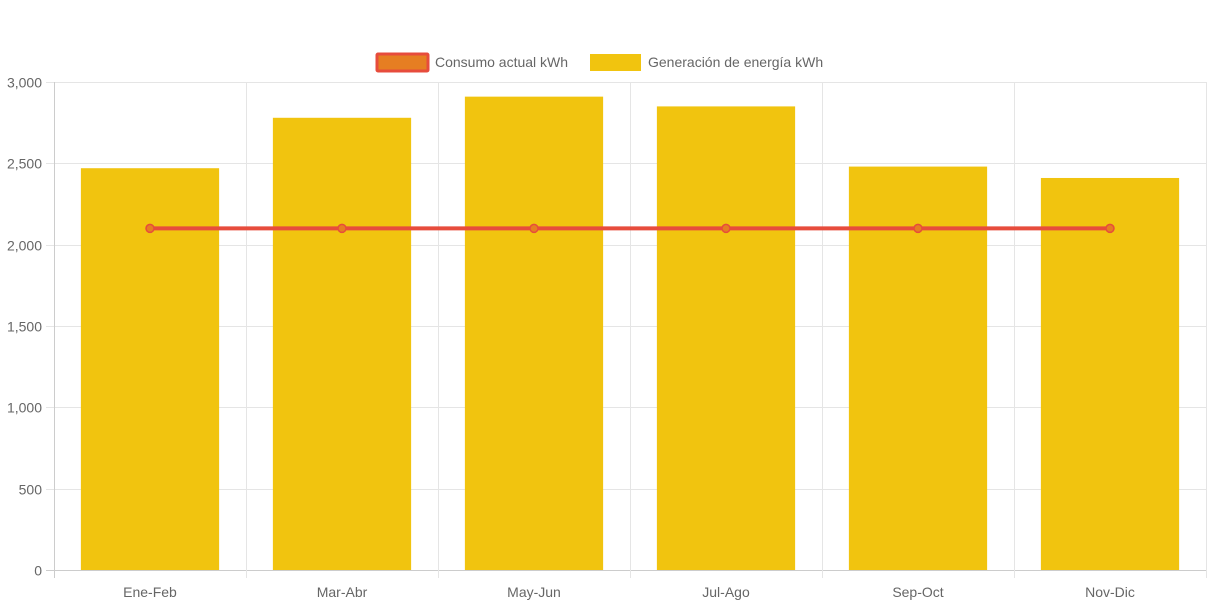 Image resolution: width=1213 pixels, height=606 pixels. What do you see at coordinates (534, 333) in the screenshot?
I see `bar-may-jun` at bounding box center [534, 333].